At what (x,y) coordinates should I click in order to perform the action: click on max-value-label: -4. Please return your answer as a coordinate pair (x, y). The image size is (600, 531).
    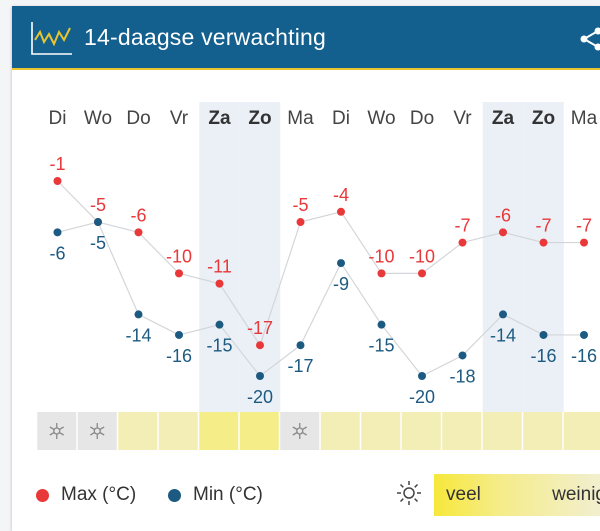
    Looking at the image, I should click on (341, 195).